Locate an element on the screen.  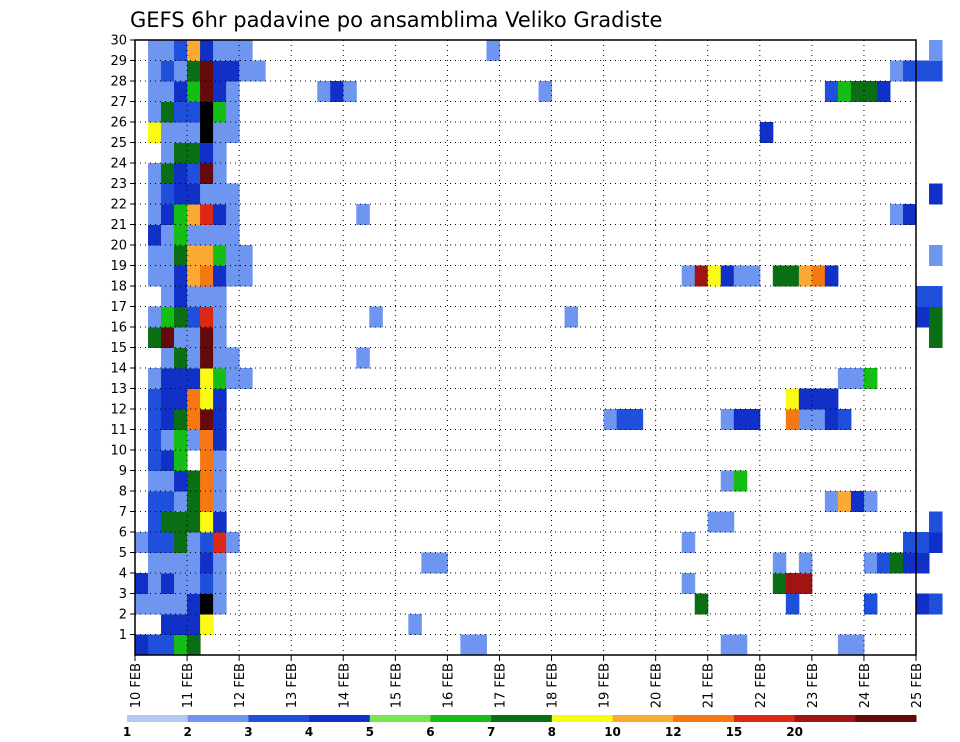
x-tick-label: 20 FEB is located at coordinates (657, 685).